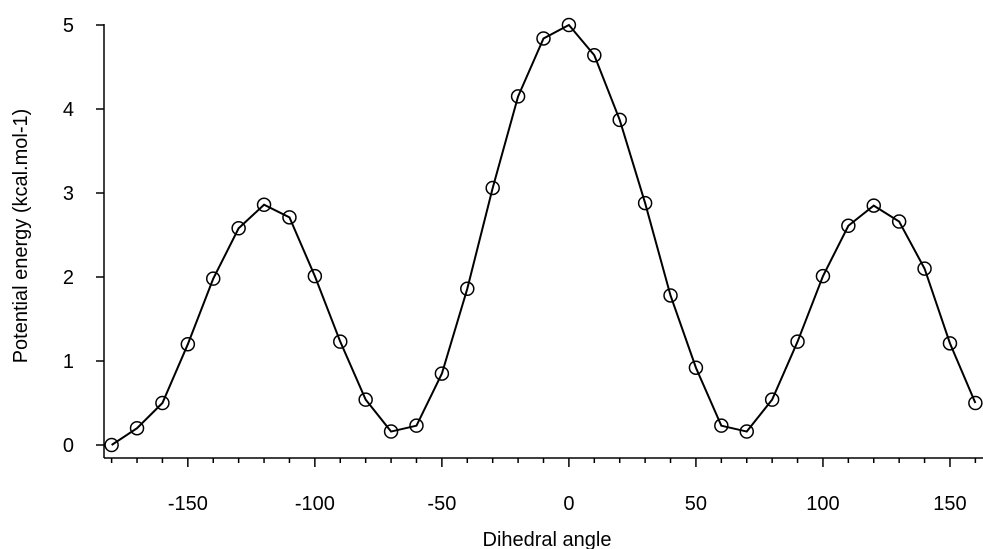 This screenshot has width=983, height=549. Describe the element at coordinates (21, 236) in the screenshot. I see `y-axis-label: Potential energy (kcal.mol-1)` at that location.